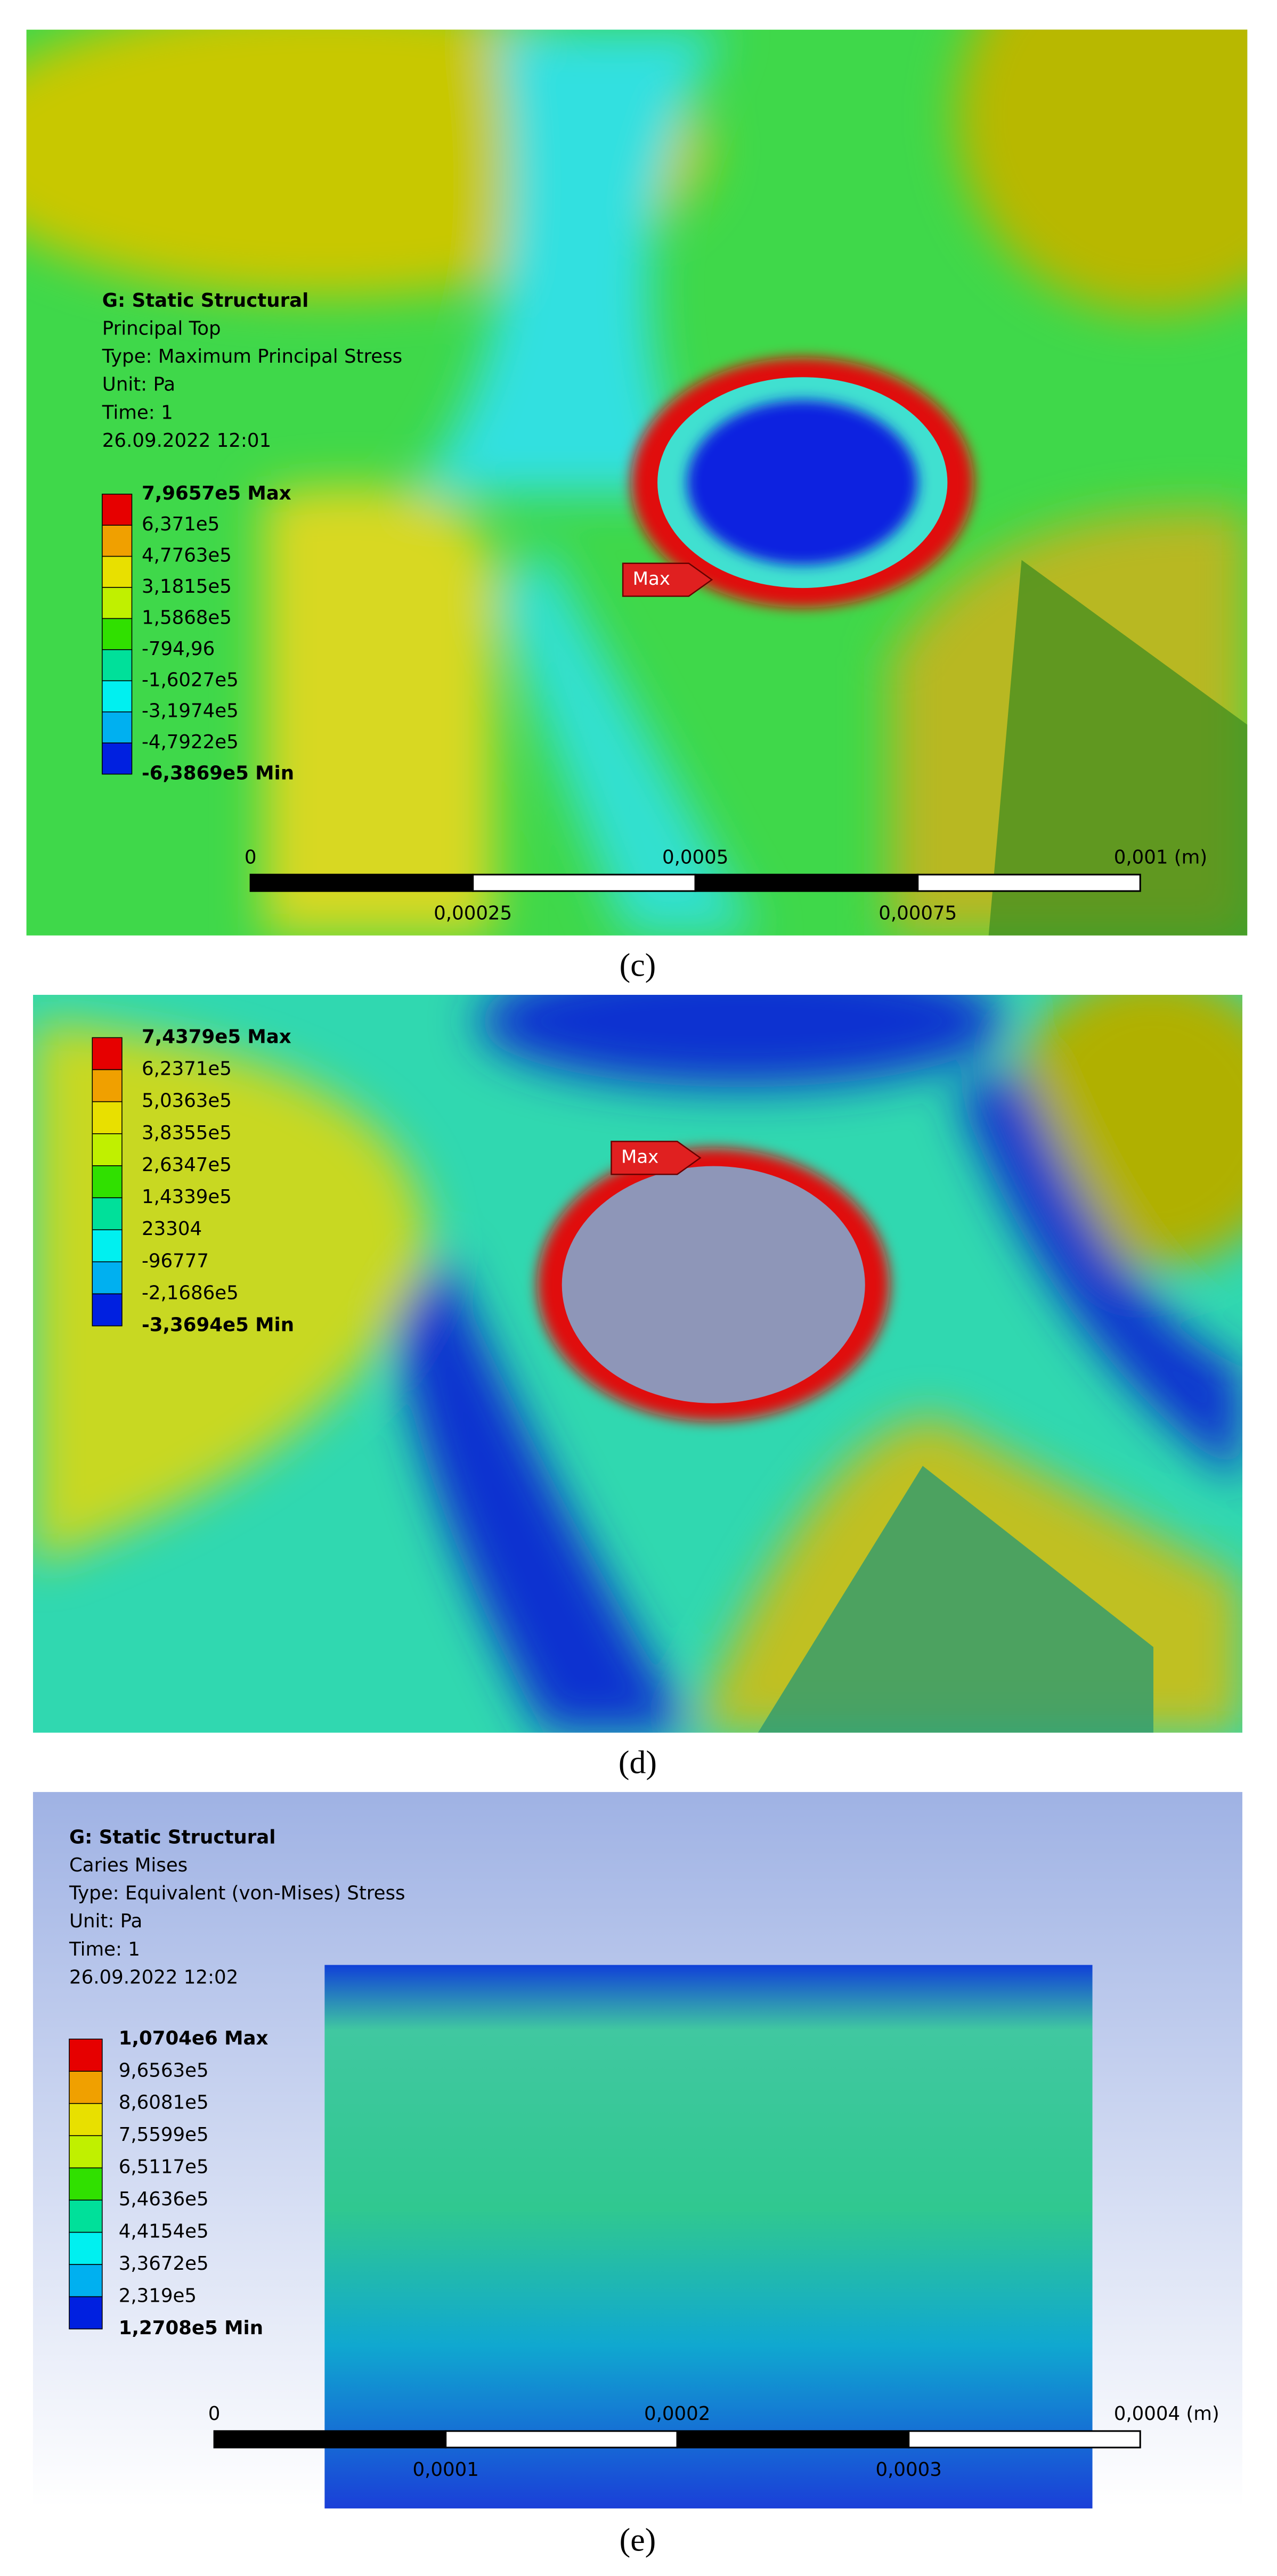 Image resolution: width=1277 pixels, height=2576 pixels. What do you see at coordinates (178, 649) in the screenshot?
I see `legend-label: -794,96` at bounding box center [178, 649].